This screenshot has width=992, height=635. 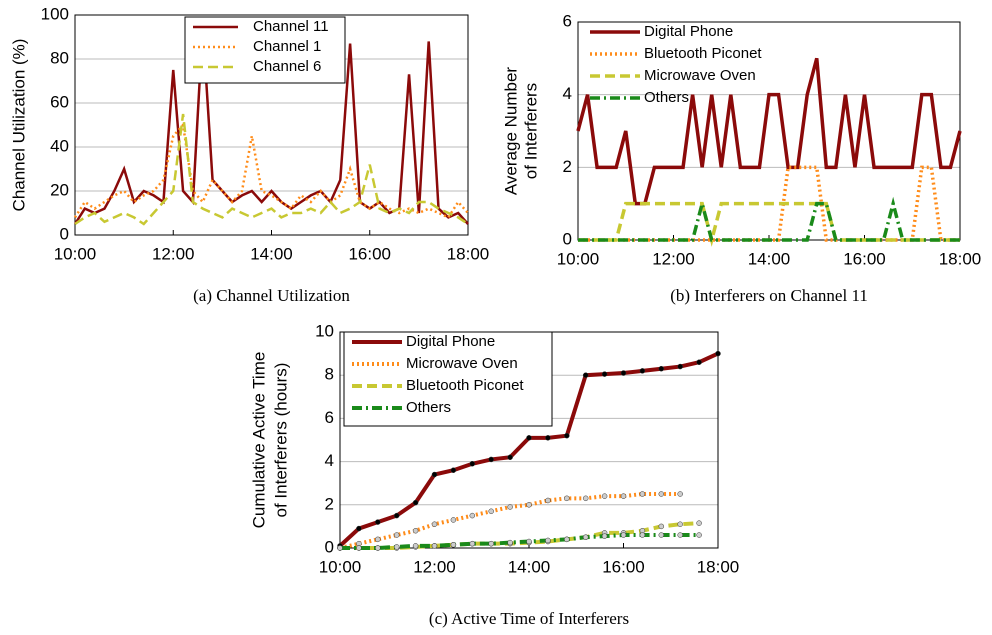 What do you see at coordinates (280, 440) in the screenshot?
I see `y-axis-label: of Interferers (hours)` at bounding box center [280, 440].